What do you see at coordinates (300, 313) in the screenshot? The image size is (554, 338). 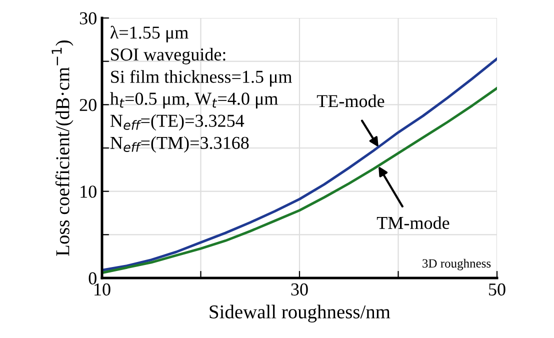 I see `x-axis-title: Sidewall roughness/nm` at bounding box center [300, 313].